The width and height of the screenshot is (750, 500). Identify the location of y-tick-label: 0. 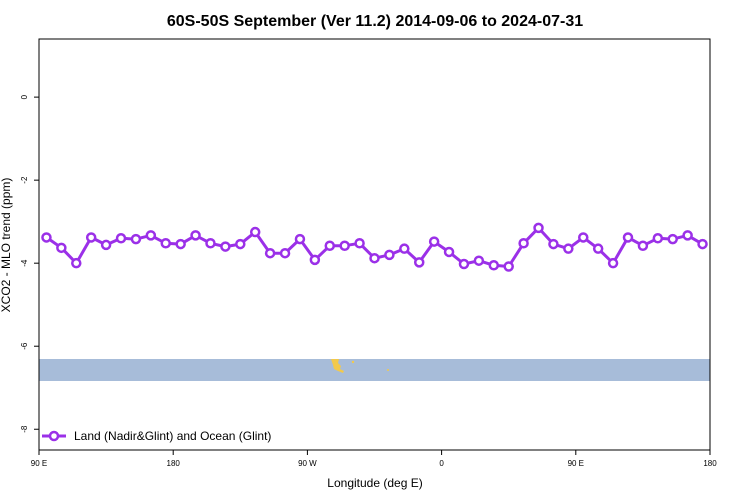
(24, 96).